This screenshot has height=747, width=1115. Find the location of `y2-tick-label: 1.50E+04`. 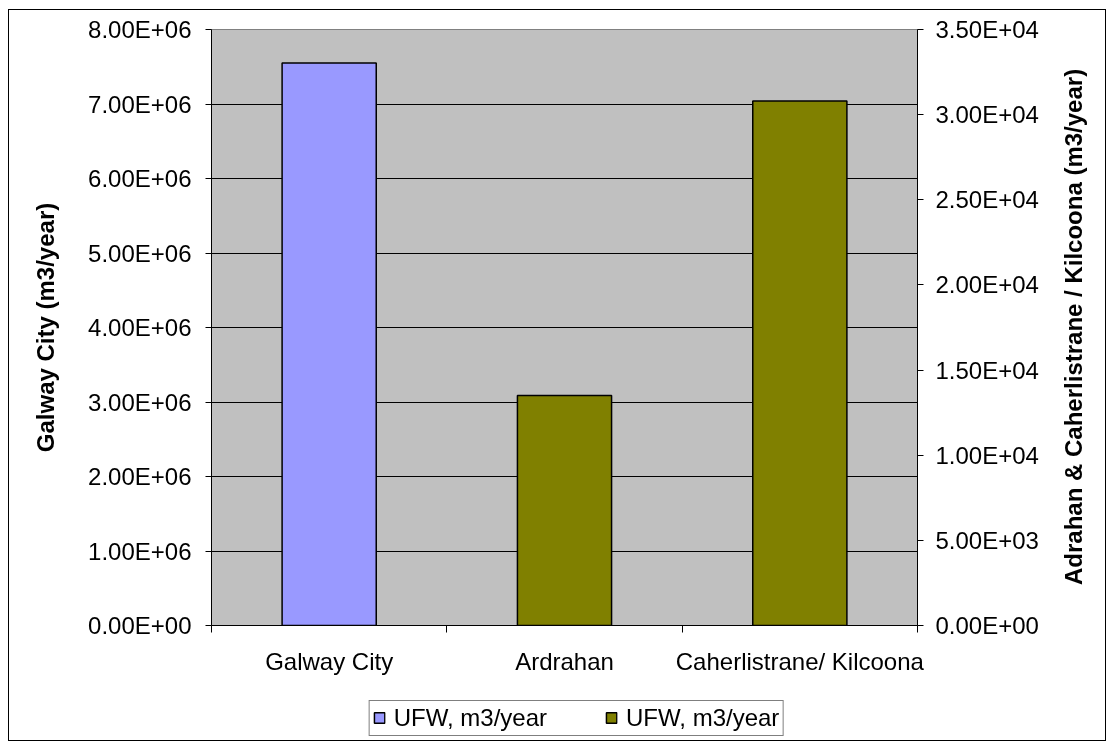

y2-tick-label: 1.50E+04 is located at coordinates (987, 370).